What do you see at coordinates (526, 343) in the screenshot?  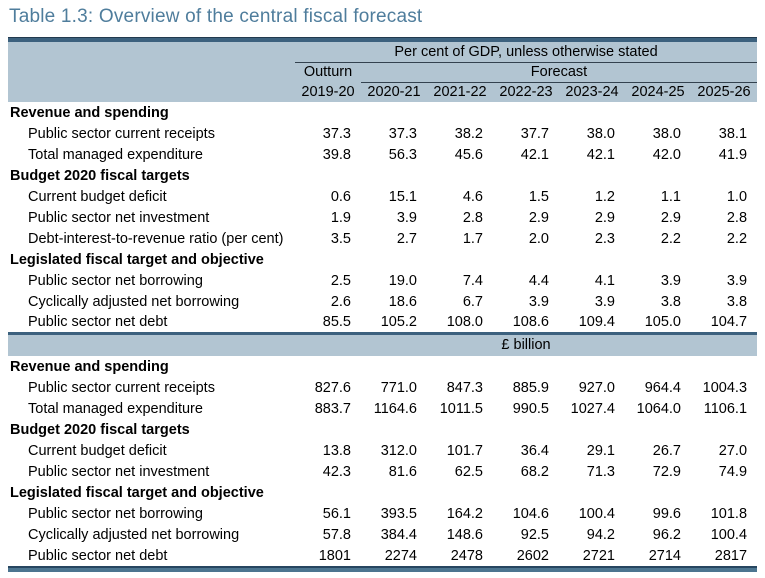 I see `unit-caption-billion: £ billion` at bounding box center [526, 343].